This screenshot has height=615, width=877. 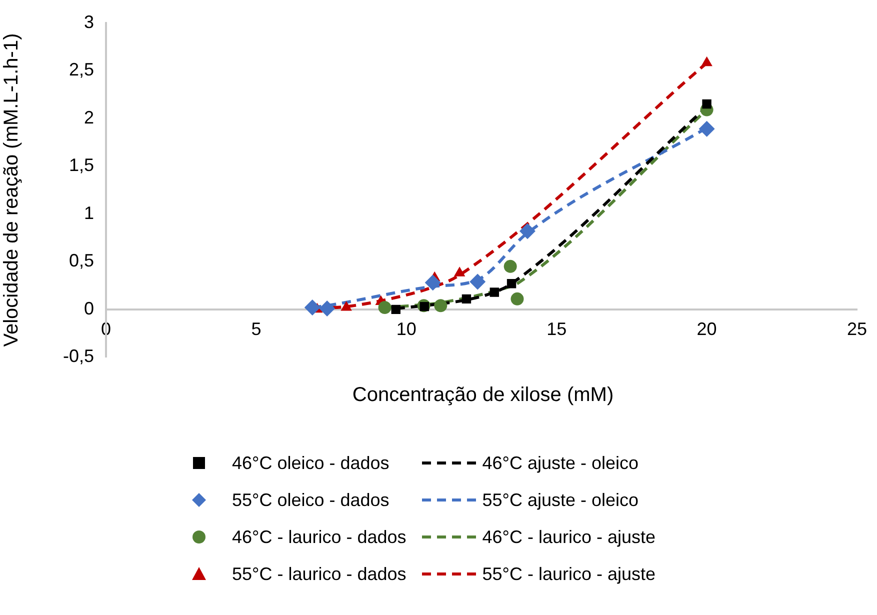 What do you see at coordinates (11, 190) in the screenshot?
I see `y-axis-title: Velocidade de reação (mM.L-1.h-1)` at bounding box center [11, 190].